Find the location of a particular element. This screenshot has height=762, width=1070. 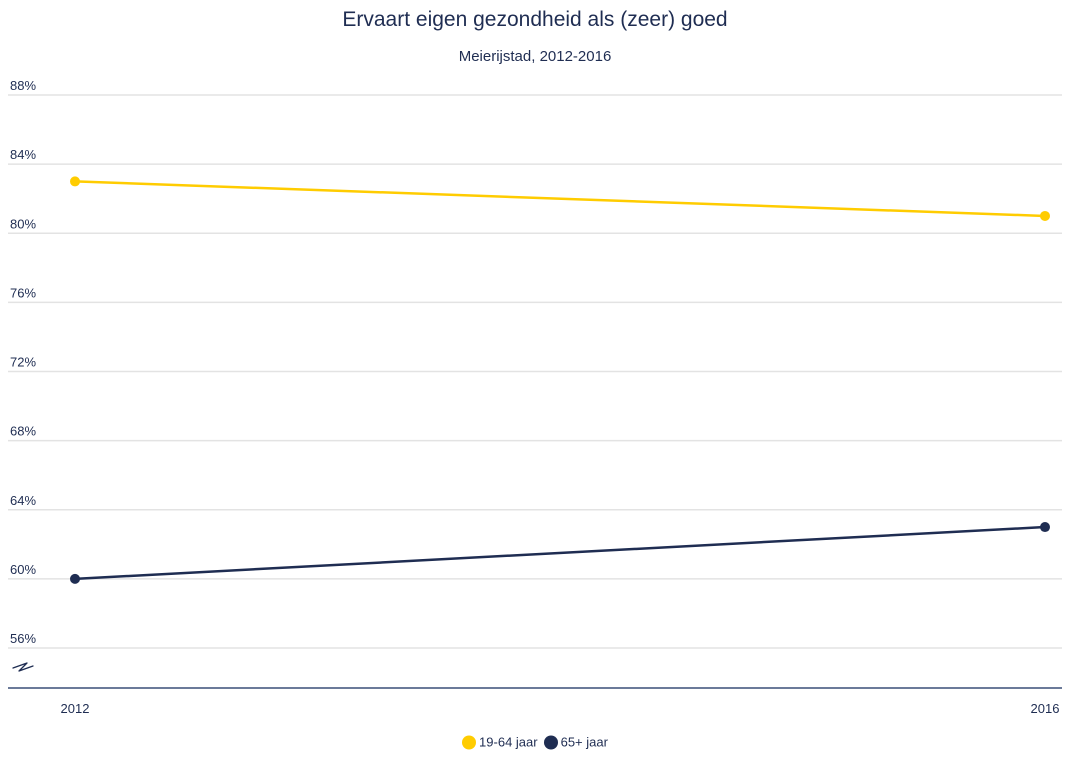

series-65-jaar is located at coordinates (560, 553).